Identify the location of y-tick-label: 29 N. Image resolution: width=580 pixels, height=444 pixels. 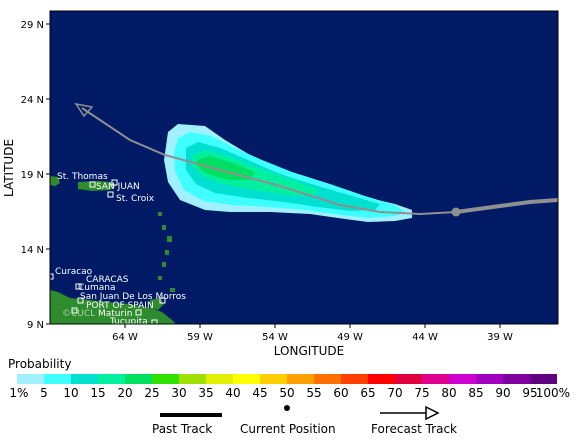
(32, 25).